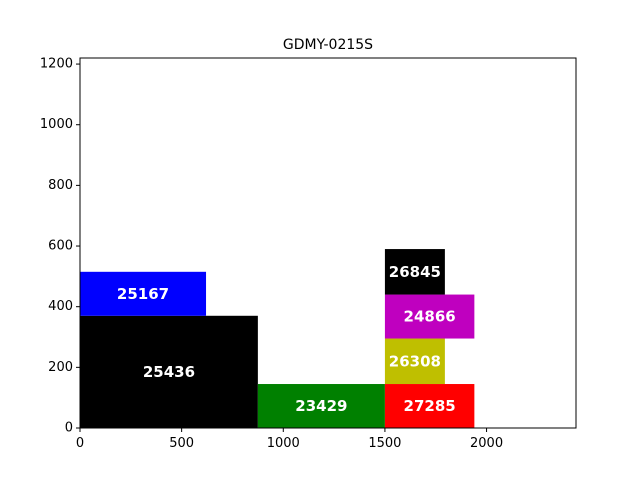  I want to click on bar-label-26308: 26308, so click(415, 361).